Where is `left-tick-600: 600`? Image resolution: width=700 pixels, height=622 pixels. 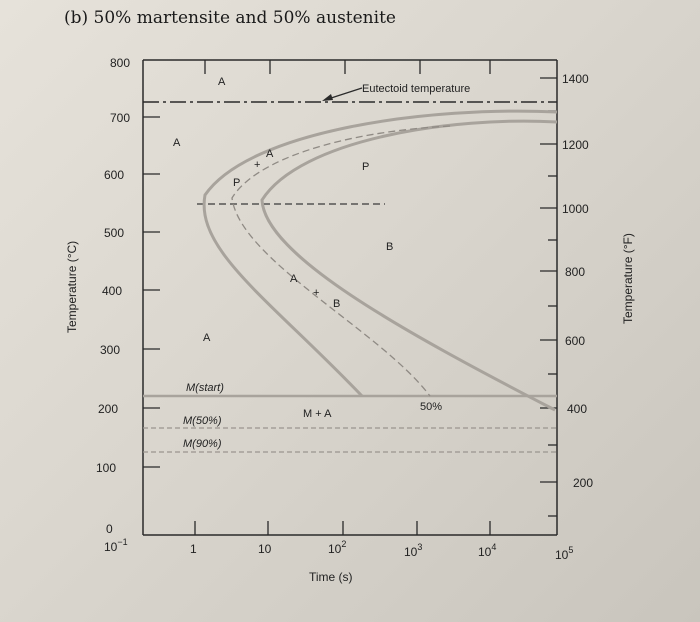
left-tick-600: 600 is located at coordinates (114, 175).